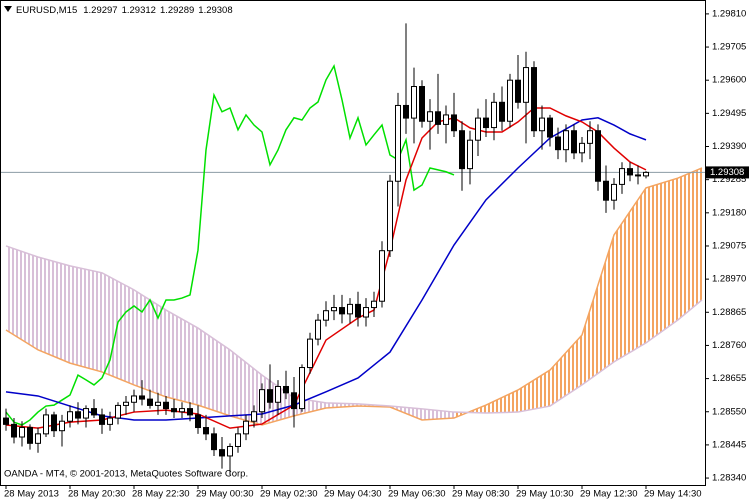  What do you see at coordinates (729, 478) in the screenshot?
I see `y-tick-label: 1.28340` at bounding box center [729, 478].